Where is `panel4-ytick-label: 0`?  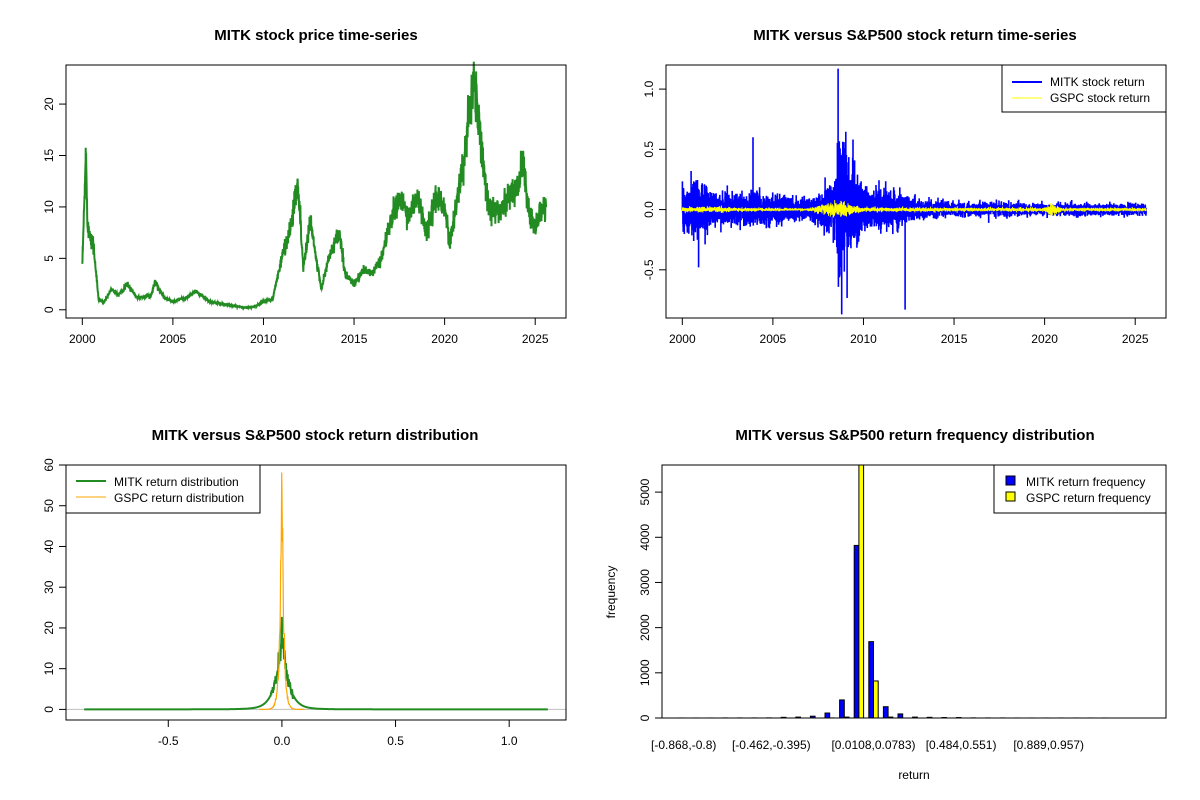 panel4-ytick-label: 0 is located at coordinates (645, 717).